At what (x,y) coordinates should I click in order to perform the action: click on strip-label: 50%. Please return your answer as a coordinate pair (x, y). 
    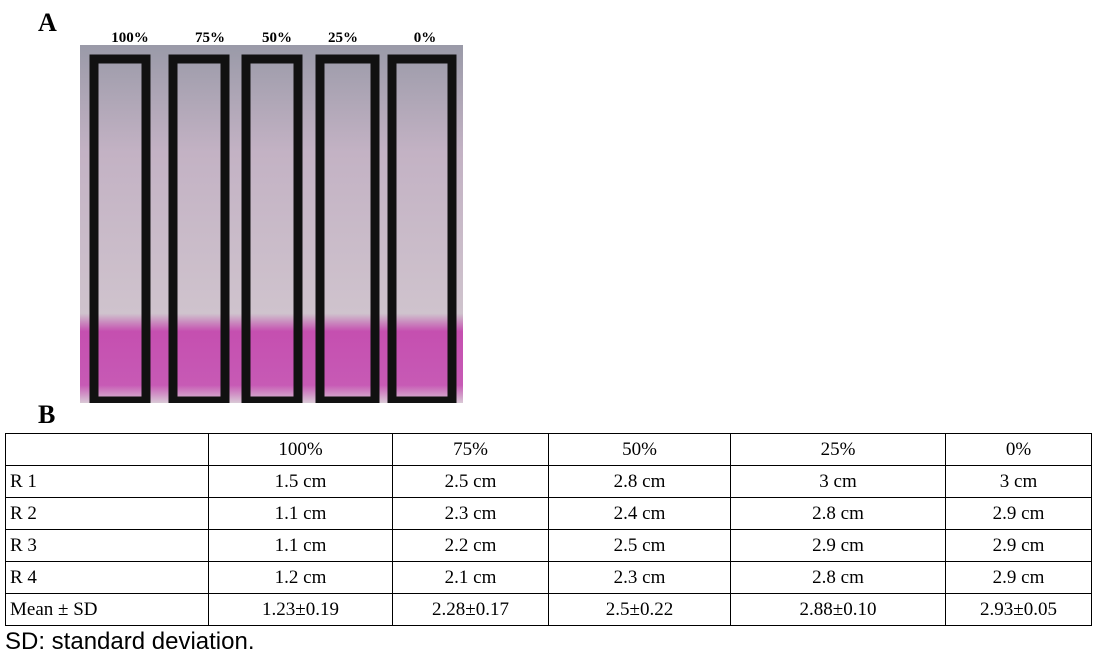
    Looking at the image, I should click on (277, 38).